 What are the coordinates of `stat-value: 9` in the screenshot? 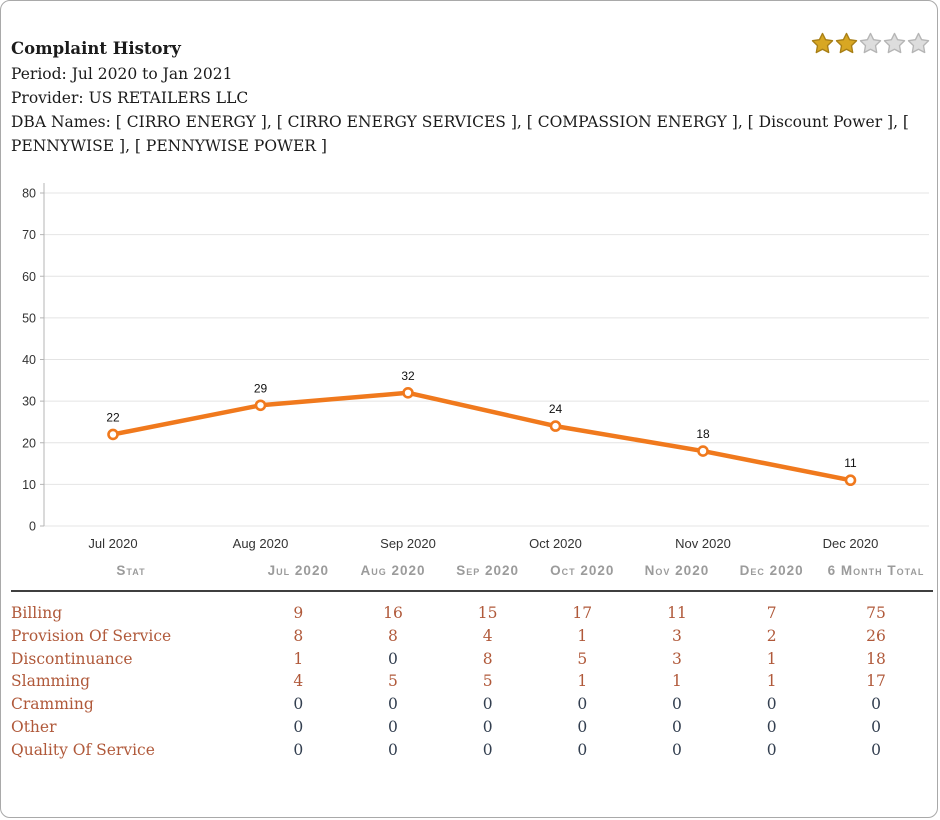 It's located at (298, 613).